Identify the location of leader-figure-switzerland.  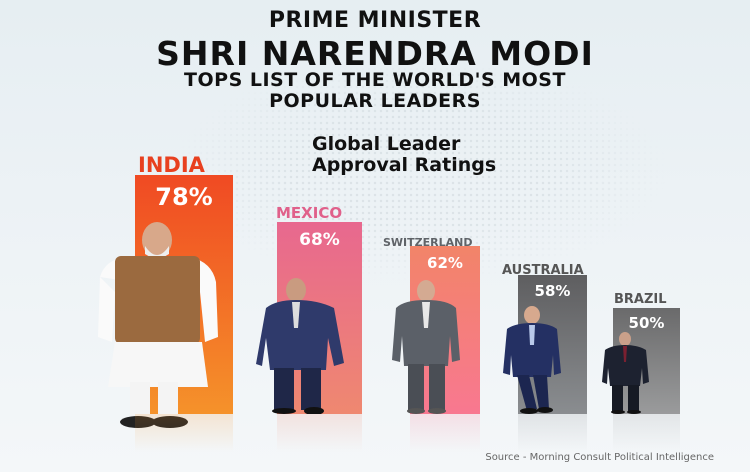
(426, 347).